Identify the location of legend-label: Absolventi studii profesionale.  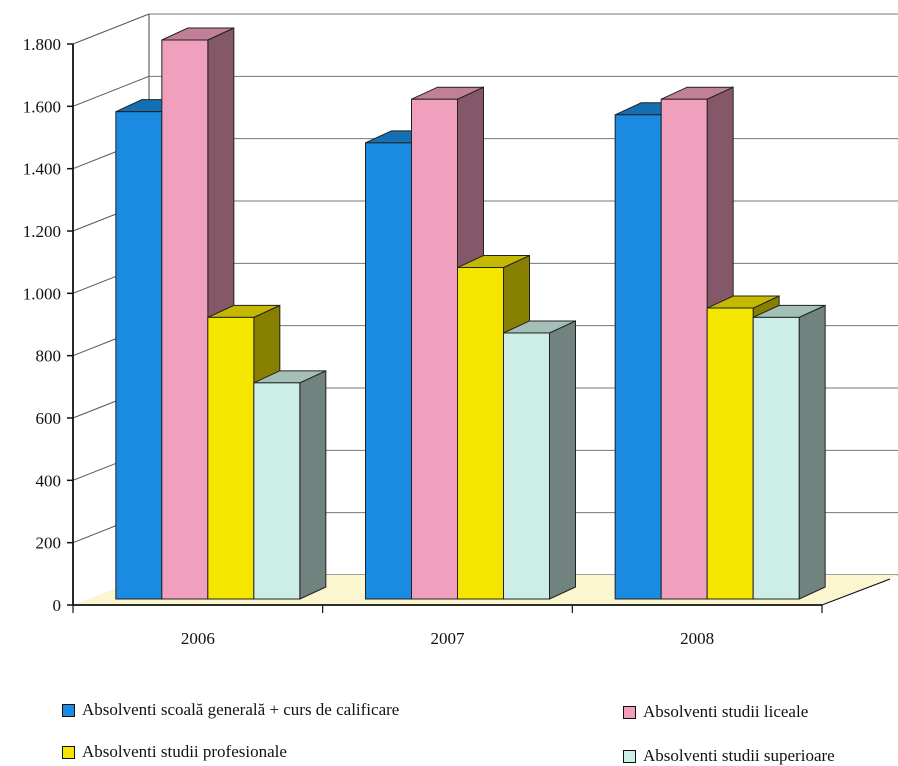
(184, 751).